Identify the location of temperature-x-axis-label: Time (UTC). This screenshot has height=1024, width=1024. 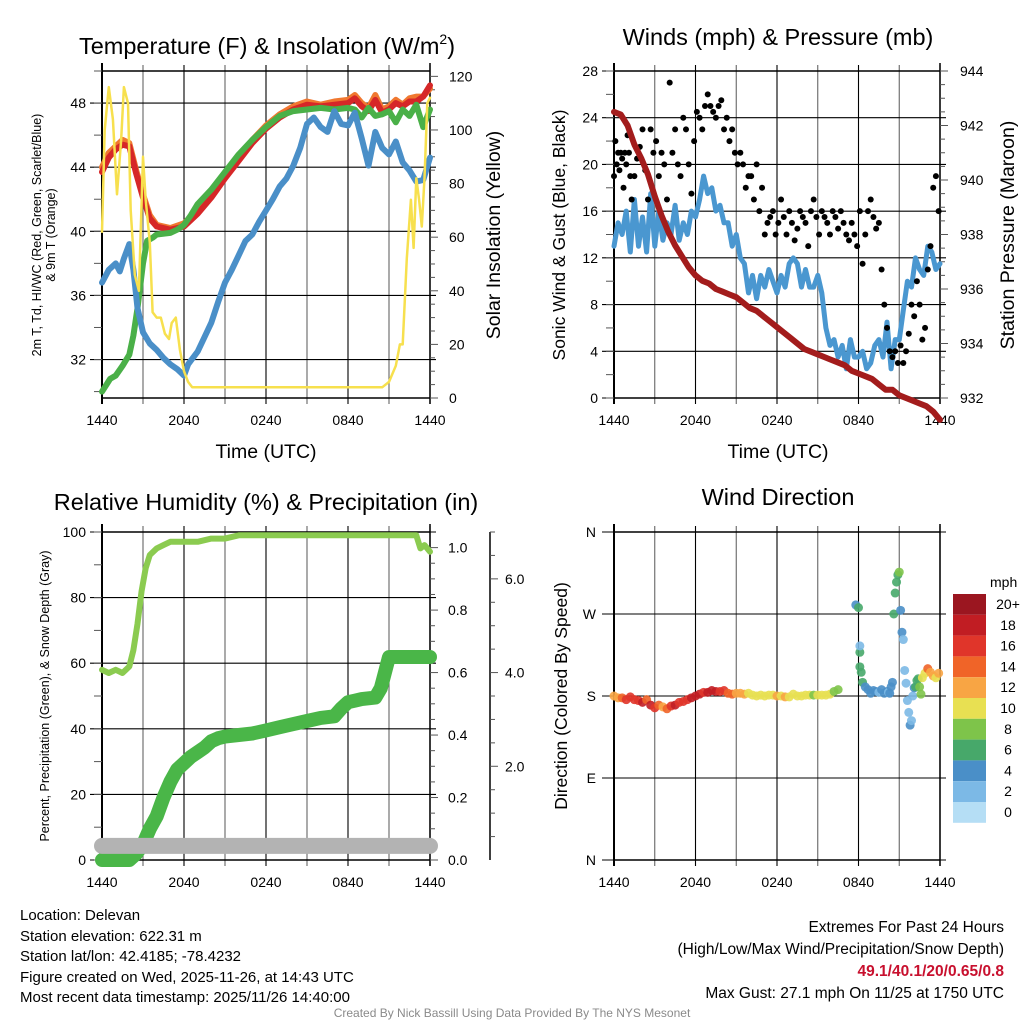
(265, 452).